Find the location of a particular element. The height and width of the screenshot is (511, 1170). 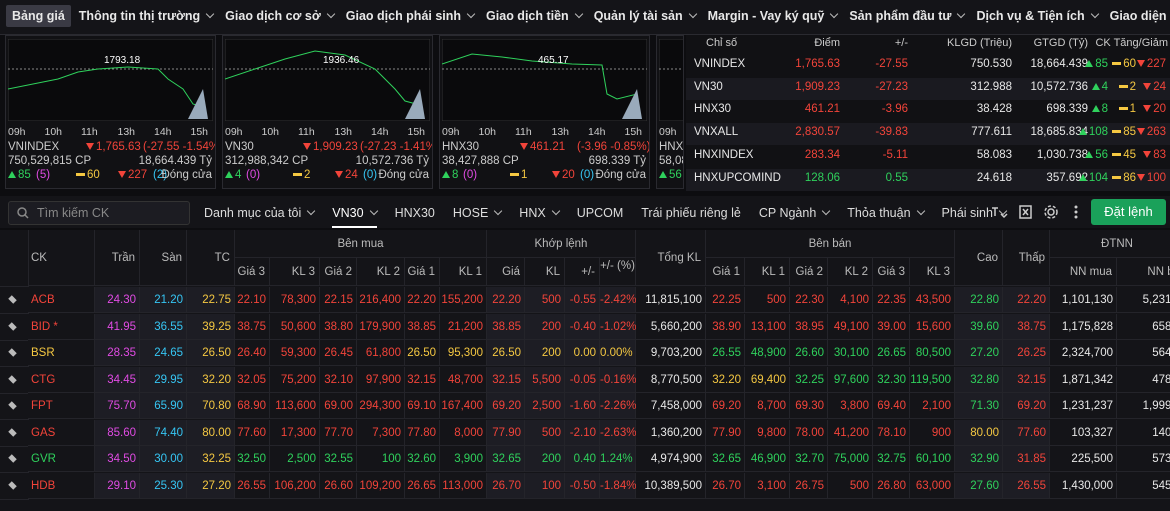

index-change: -5.11 is located at coordinates (895, 154).